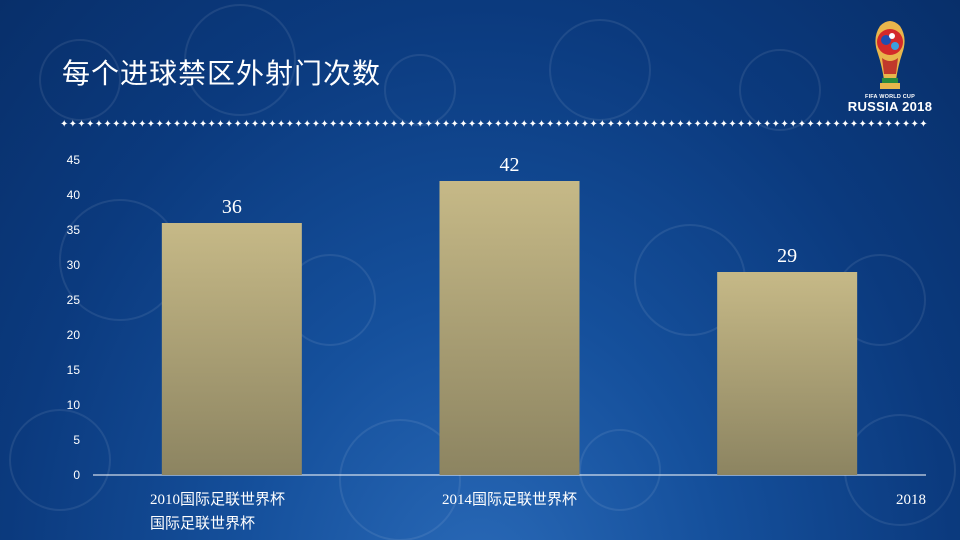 The width and height of the screenshot is (960, 540). What do you see at coordinates (74, 370) in the screenshot?
I see `y-tick-label: 15` at bounding box center [74, 370].